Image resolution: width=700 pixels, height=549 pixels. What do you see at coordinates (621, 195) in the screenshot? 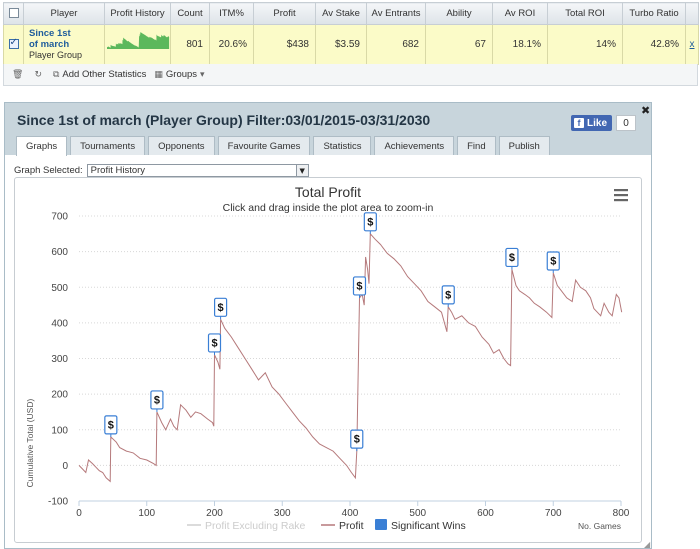
I see `chart-menu-icon` at bounding box center [621, 195].